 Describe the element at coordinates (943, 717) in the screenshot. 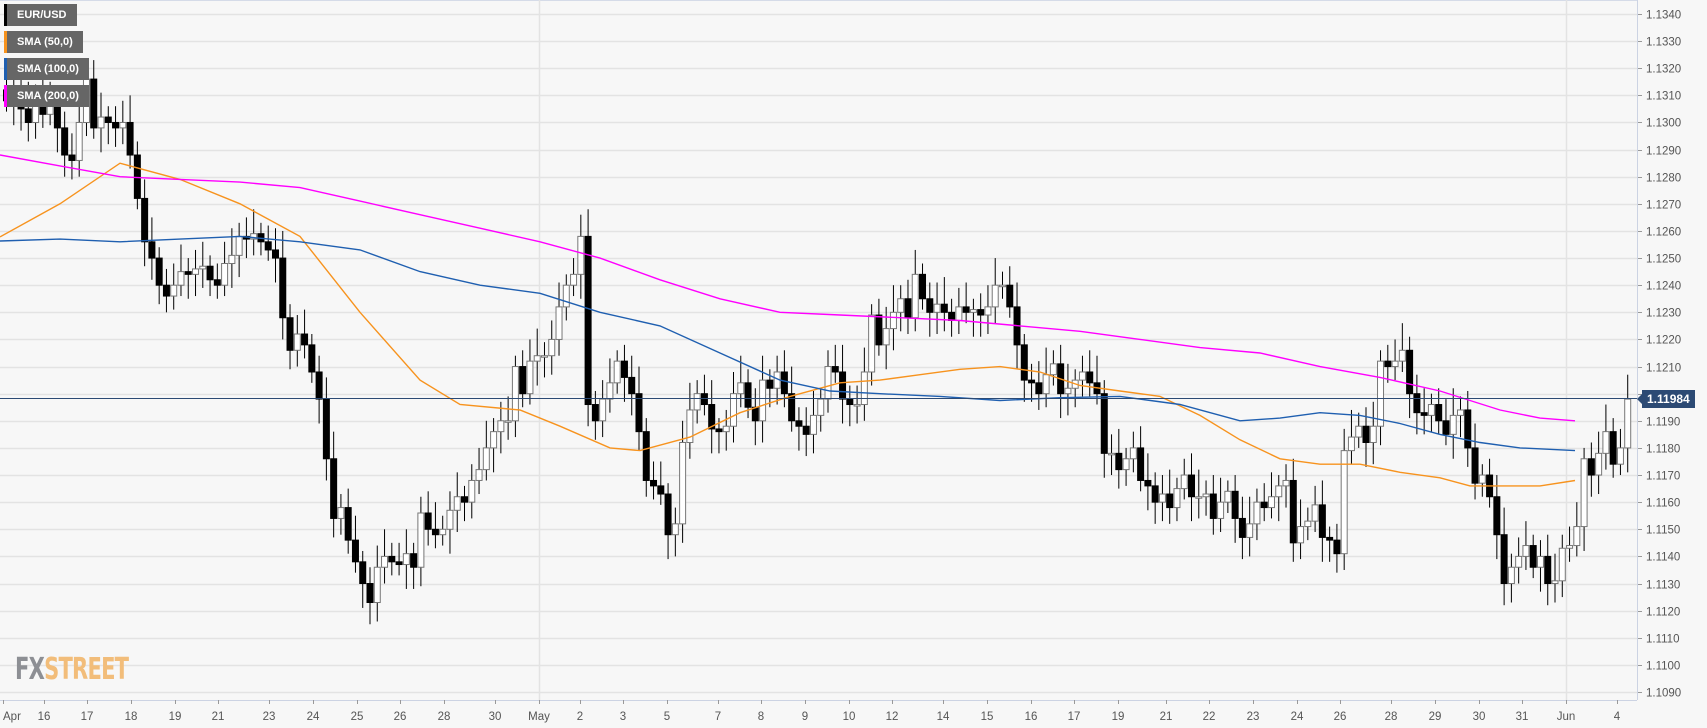

I see `svg-text: 14` at that location.